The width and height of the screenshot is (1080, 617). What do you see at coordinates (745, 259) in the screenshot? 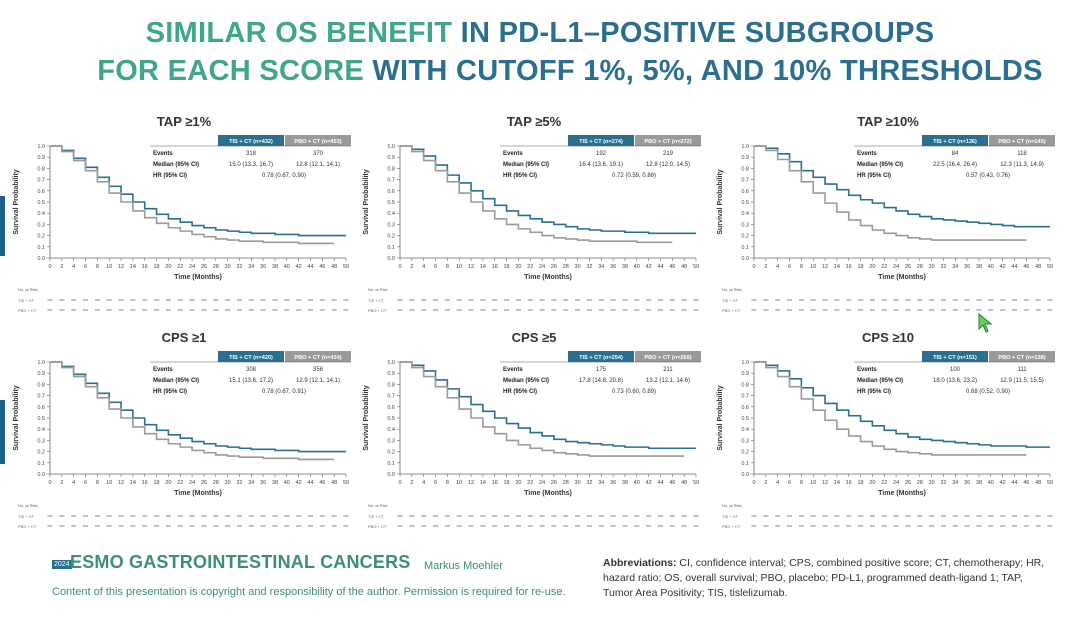
I see `y-tick-label: 0.0` at bounding box center [745, 259].